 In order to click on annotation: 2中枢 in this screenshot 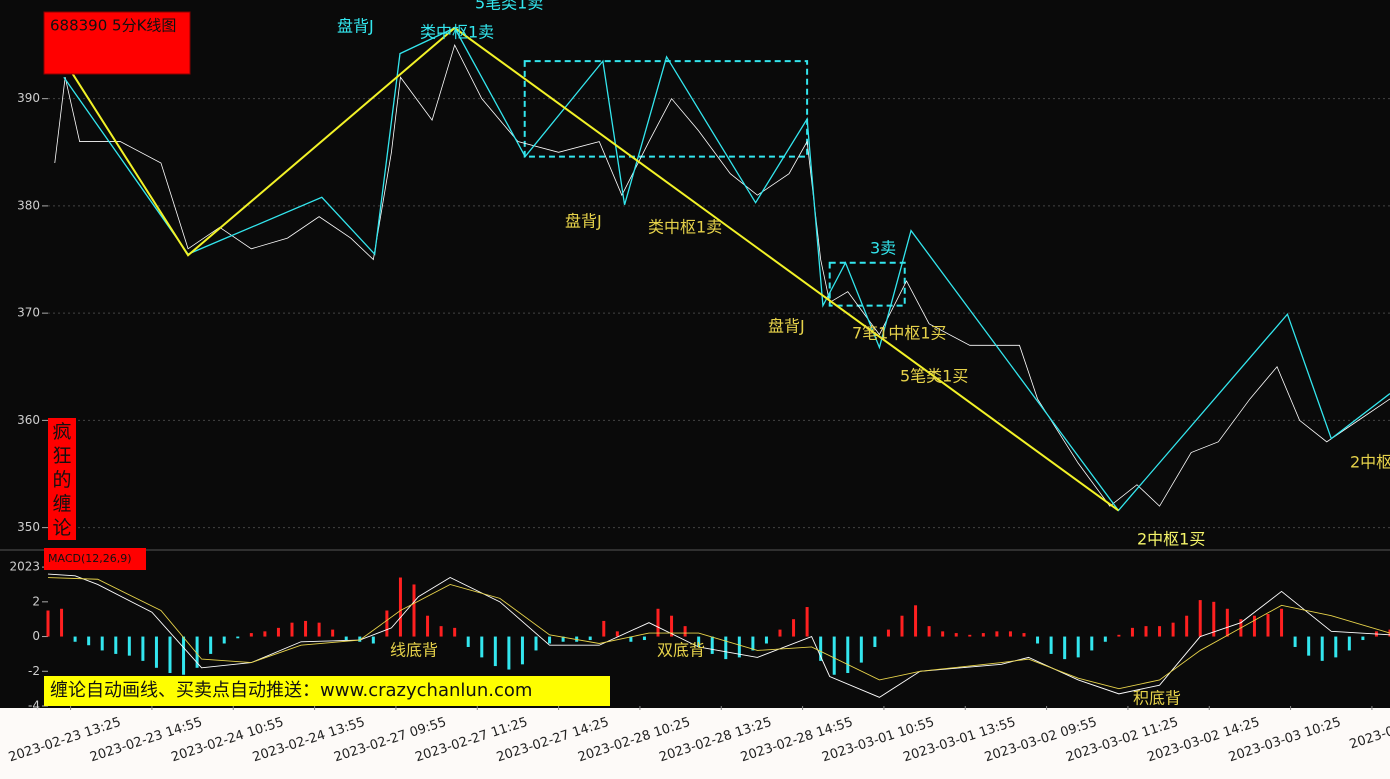, I will do `click(1370, 462)`.